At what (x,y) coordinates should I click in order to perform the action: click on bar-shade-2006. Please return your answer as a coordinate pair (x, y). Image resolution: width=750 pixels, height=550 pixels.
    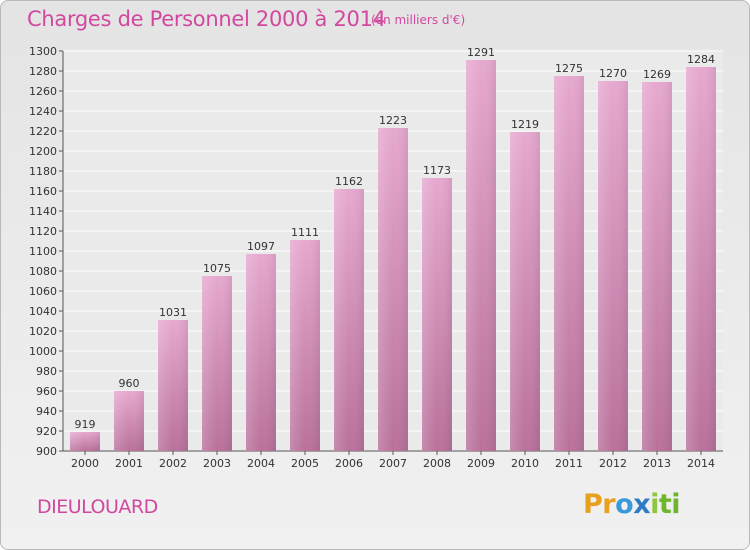
    Looking at the image, I should click on (349, 320).